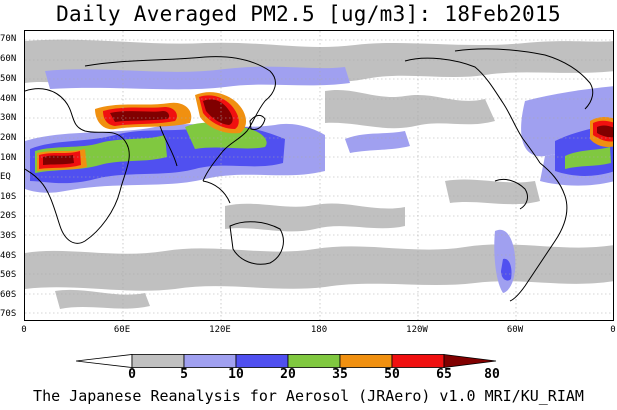 The width and height of the screenshot is (617, 410). I want to click on colorbar-label: 10, so click(236, 374).